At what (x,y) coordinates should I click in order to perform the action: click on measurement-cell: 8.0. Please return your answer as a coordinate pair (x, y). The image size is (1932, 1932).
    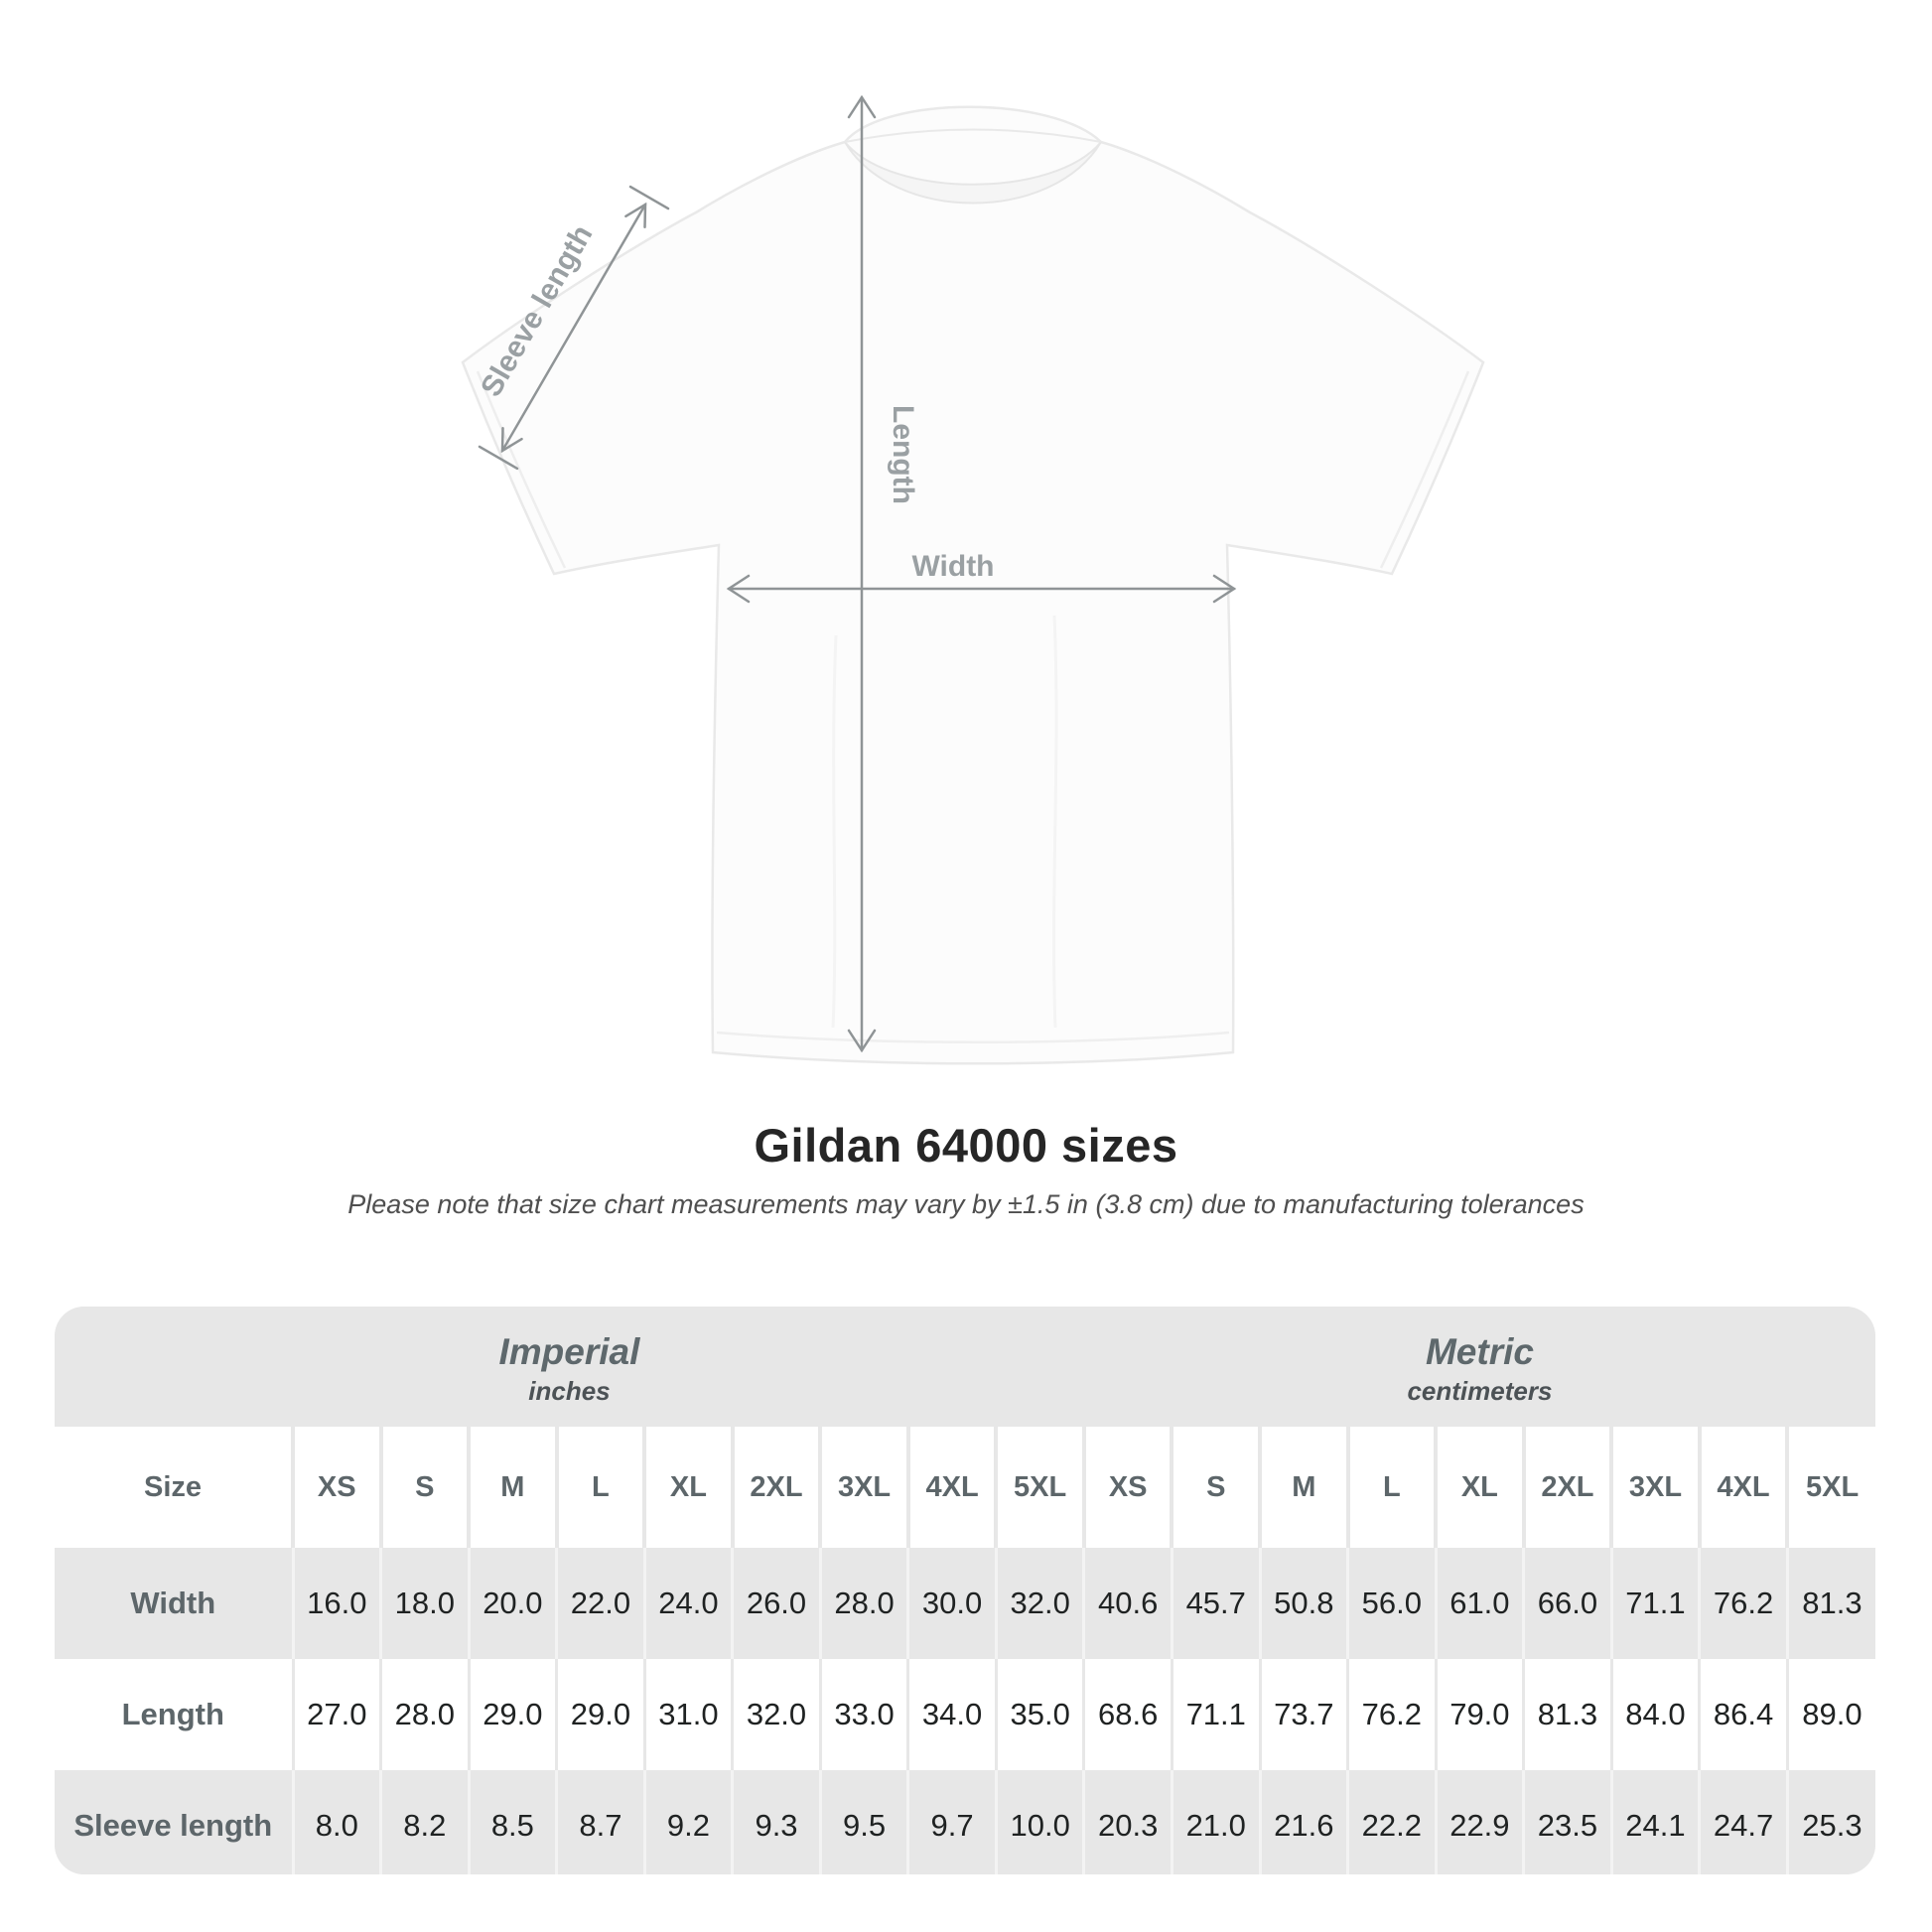
    Looking at the image, I should click on (336, 1822).